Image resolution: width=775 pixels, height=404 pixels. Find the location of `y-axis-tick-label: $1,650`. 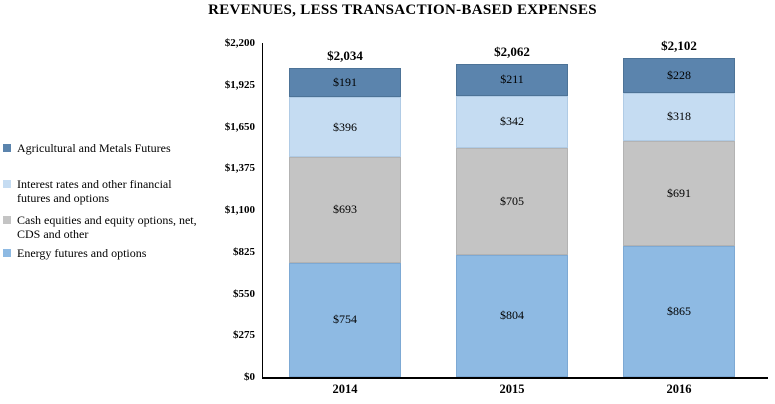

y-axis-tick-label: $1,650 is located at coordinates (239, 126).